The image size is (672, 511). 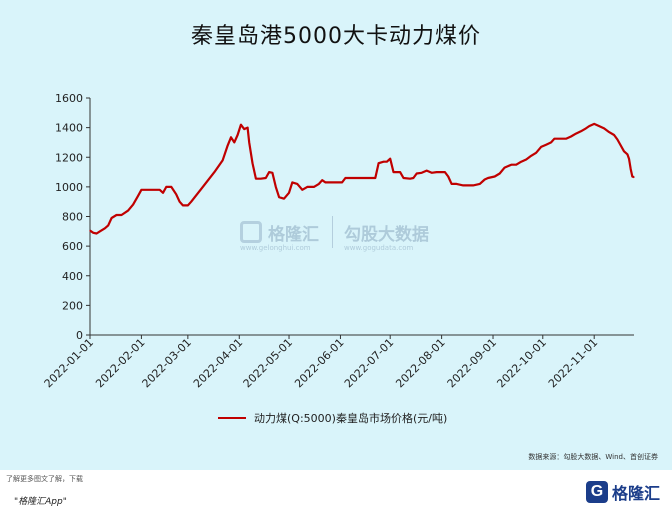 What do you see at coordinates (279, 235) in the screenshot?
I see `watermark-left: 格隆汇 www.gelonghui.com` at bounding box center [279, 235].